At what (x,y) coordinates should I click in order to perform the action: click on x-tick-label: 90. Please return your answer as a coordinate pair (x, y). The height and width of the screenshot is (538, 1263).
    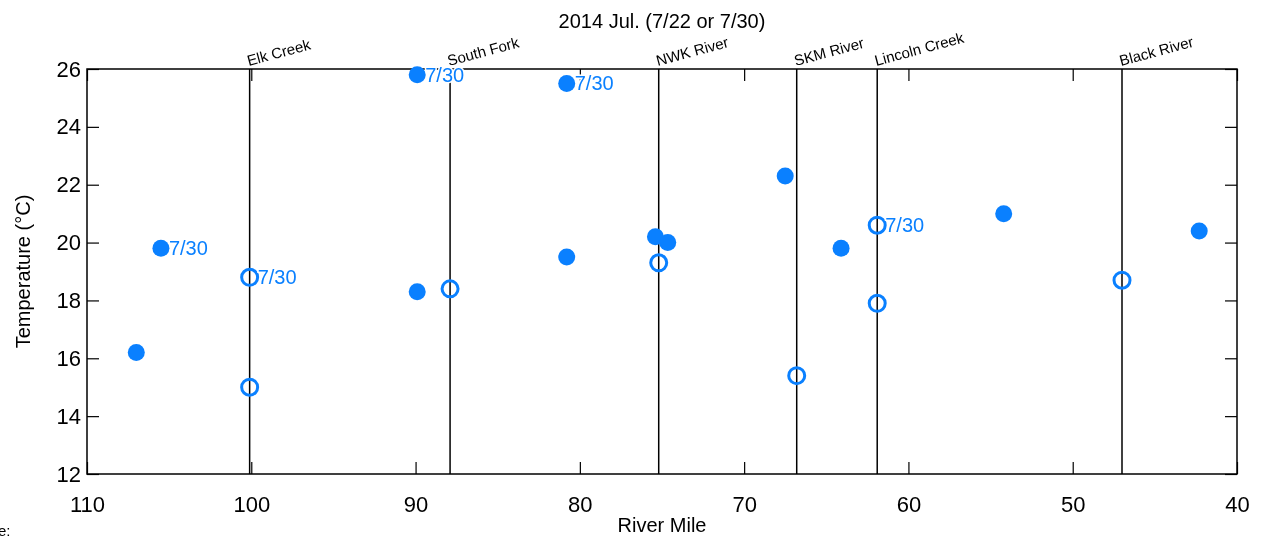
    Looking at the image, I should click on (416, 504).